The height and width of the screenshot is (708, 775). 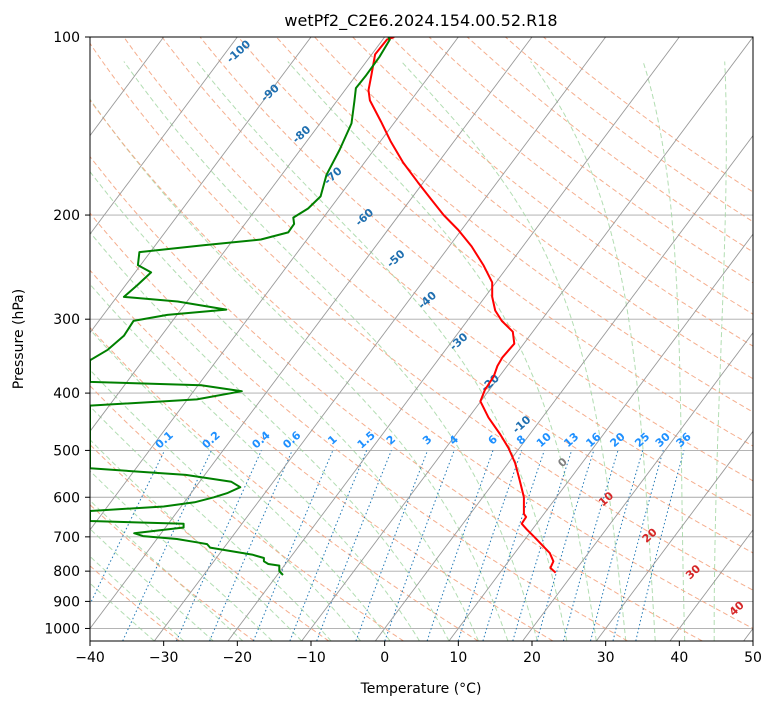 What do you see at coordinates (642, 440) in the screenshot?
I see `mixing-ratio-label: 25` at bounding box center [642, 440].